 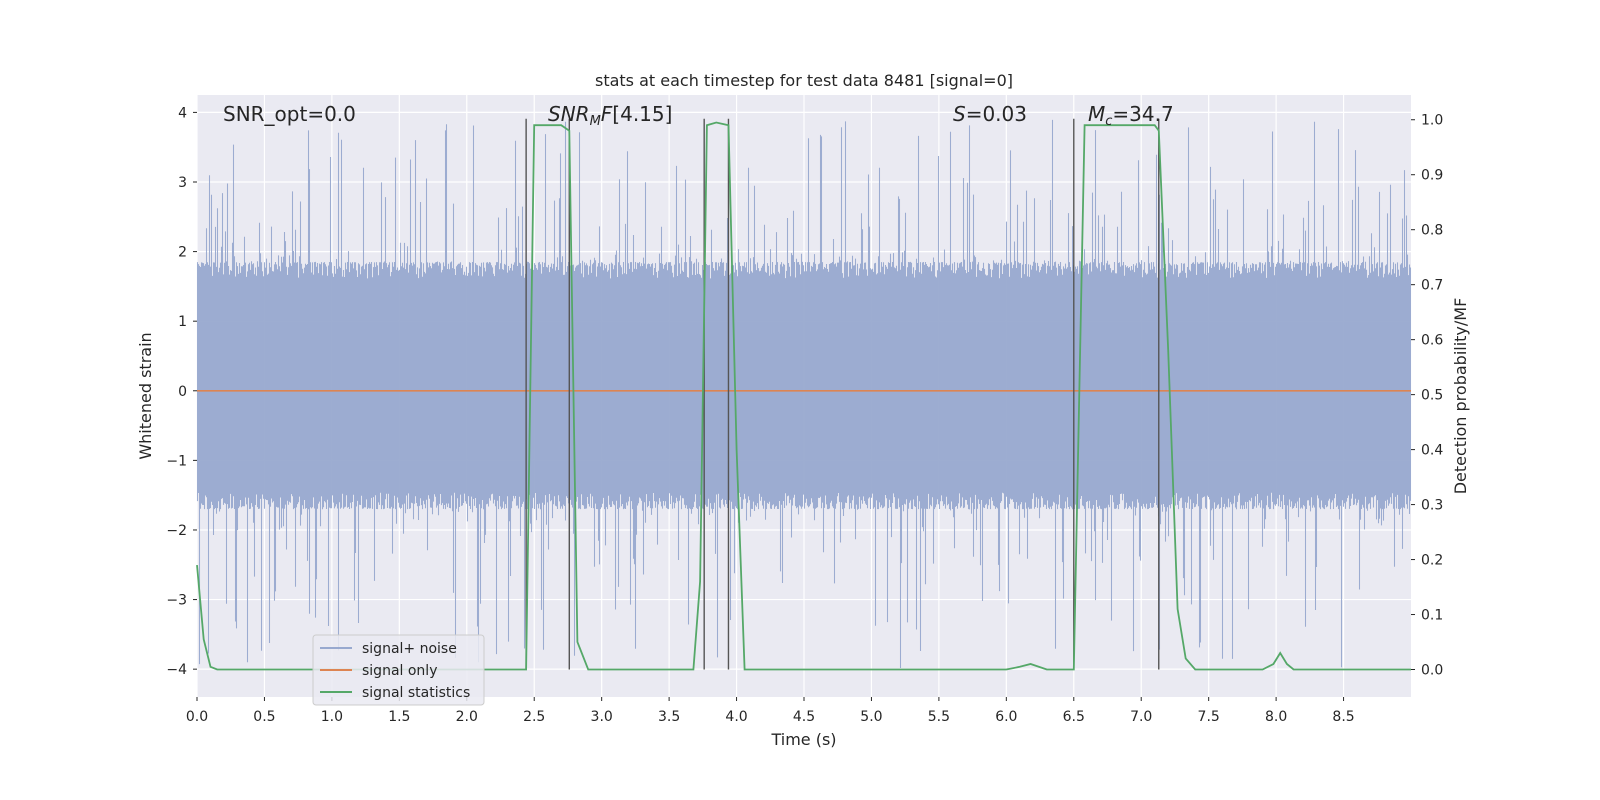 What do you see at coordinates (736, 717) in the screenshot?
I see `x-tick-label-8: 4.0` at bounding box center [736, 717].